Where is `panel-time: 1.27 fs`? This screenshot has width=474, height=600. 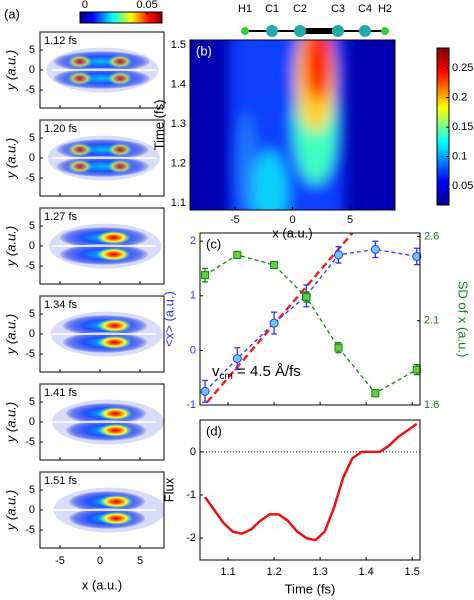 panel-time: 1.27 fs is located at coordinates (61, 217).